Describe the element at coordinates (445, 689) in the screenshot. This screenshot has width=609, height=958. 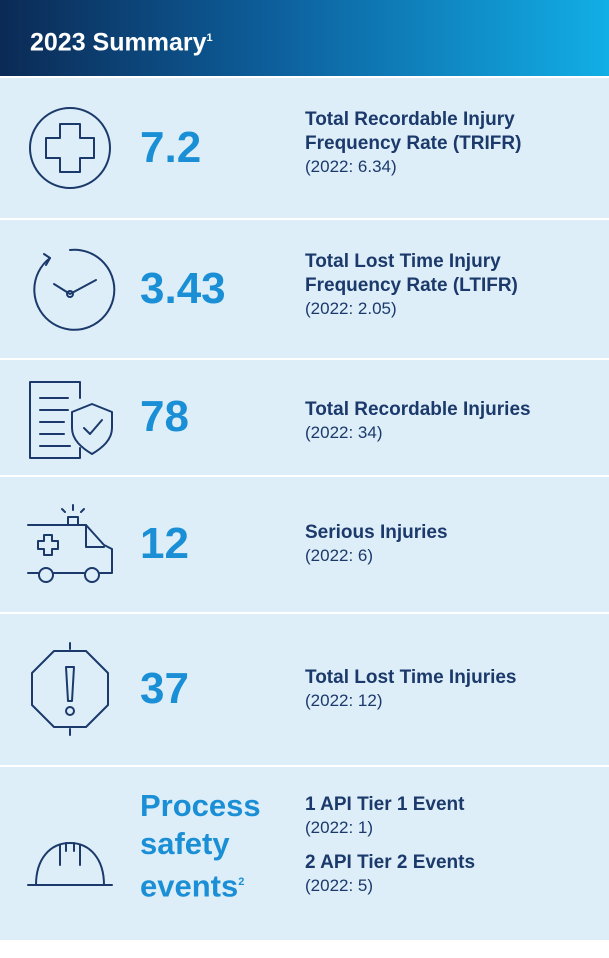
I see `metric-text: Total Lost Time Injuries (2022: 12)` at that location.